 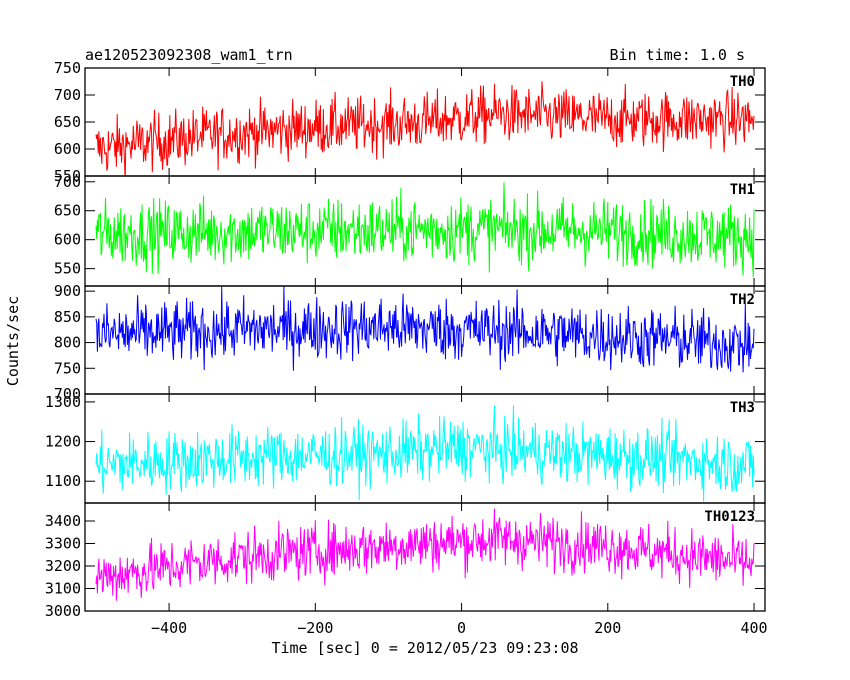 I want to click on y-tick-label: 3100, so click(x=63, y=589).